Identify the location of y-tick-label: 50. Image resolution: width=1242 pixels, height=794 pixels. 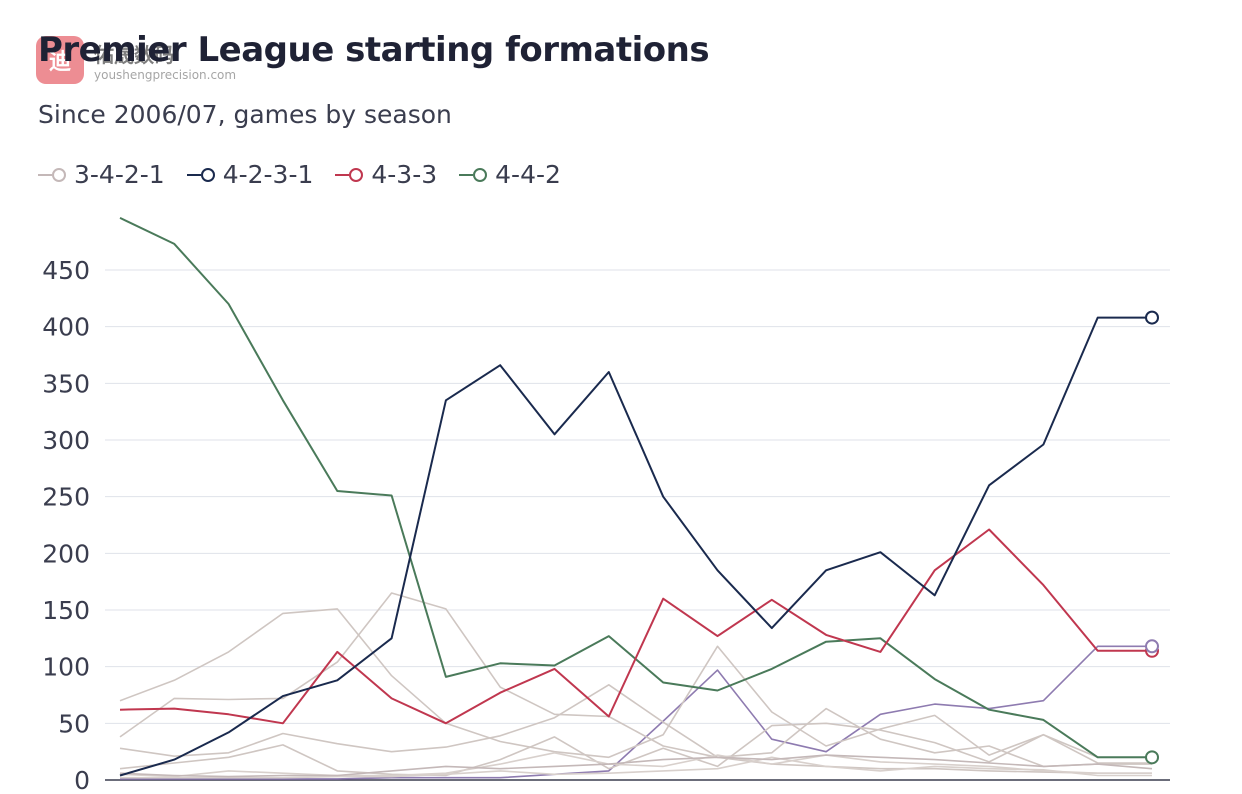
(74, 723).